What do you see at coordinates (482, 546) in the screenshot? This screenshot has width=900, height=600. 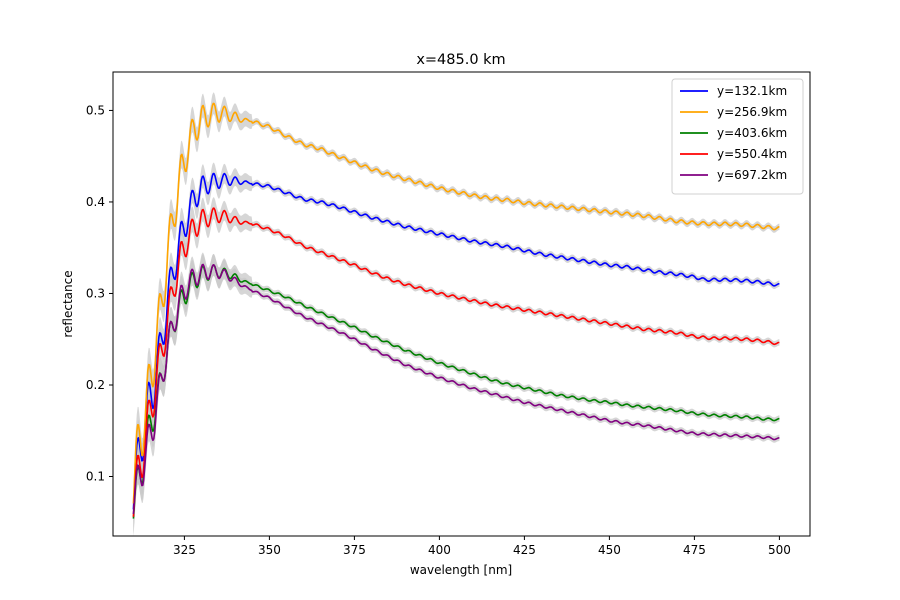 I see `x-axis: 325 350 375 400 425 450 475 500` at bounding box center [482, 546].